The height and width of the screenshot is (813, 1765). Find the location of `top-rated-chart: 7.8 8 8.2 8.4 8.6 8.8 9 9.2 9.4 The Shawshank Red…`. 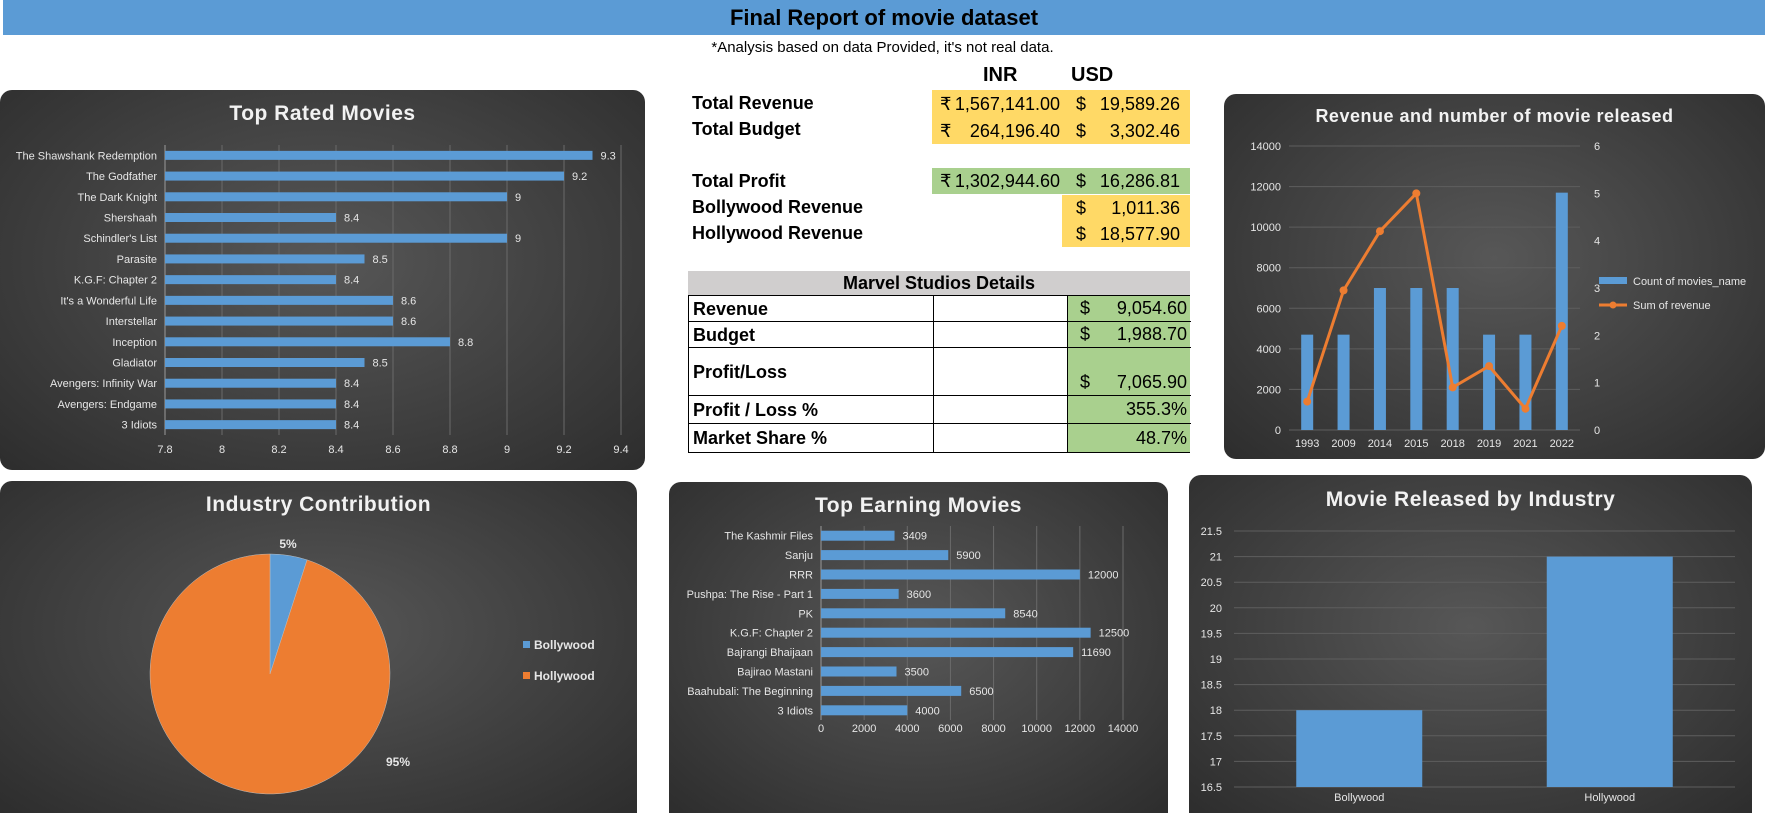

top-rated-chart: 7.8 8 8.2 8.4 8.6 8.8 9 9.2 9.4 The Shawshank Red… is located at coordinates (322, 300).